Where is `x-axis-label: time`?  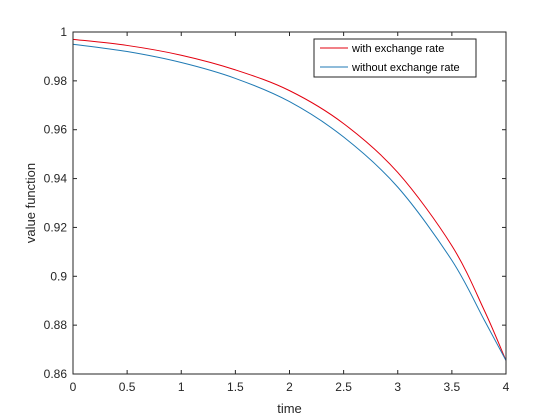 x-axis-label: time is located at coordinates (289, 408).